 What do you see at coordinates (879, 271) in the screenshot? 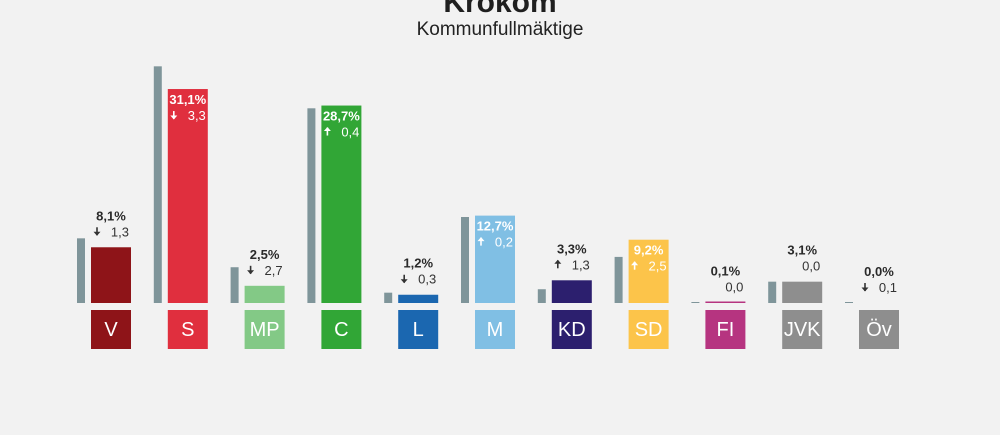
I see `value-label-Öv: 0,0%` at bounding box center [879, 271].